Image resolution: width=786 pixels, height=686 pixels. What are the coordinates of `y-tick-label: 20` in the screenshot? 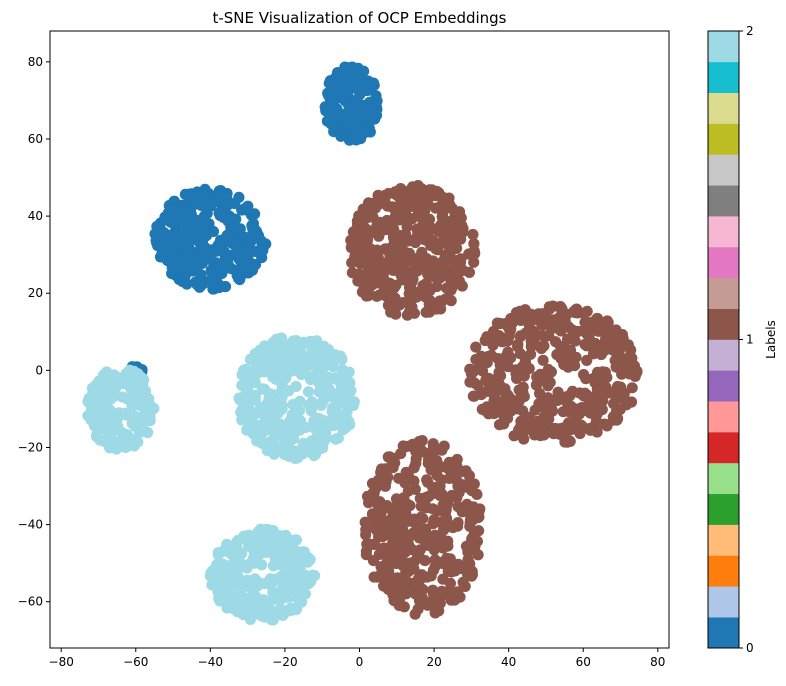 It's located at (35, 293).